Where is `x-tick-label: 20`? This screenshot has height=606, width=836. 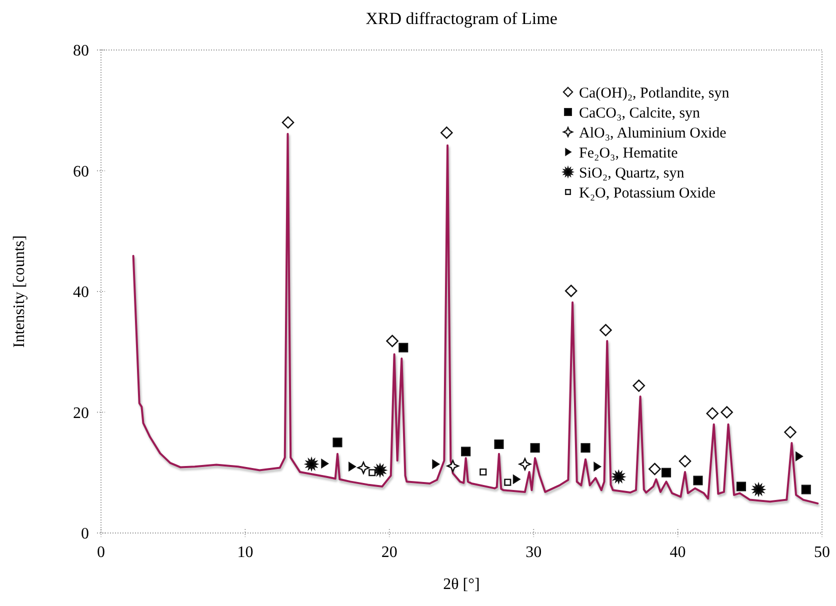
x-tick-label: 20 is located at coordinates (389, 552).